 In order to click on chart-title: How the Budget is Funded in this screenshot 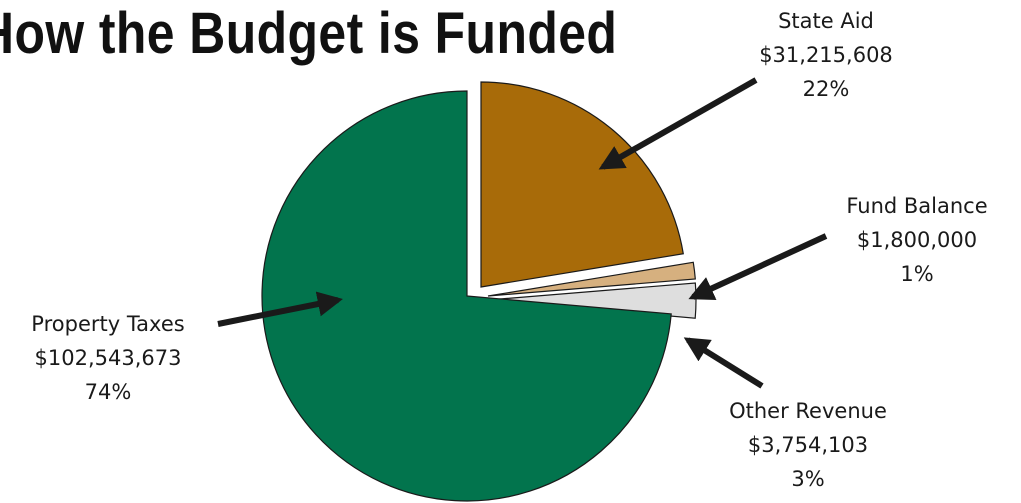, I will do `click(309, 33)`.